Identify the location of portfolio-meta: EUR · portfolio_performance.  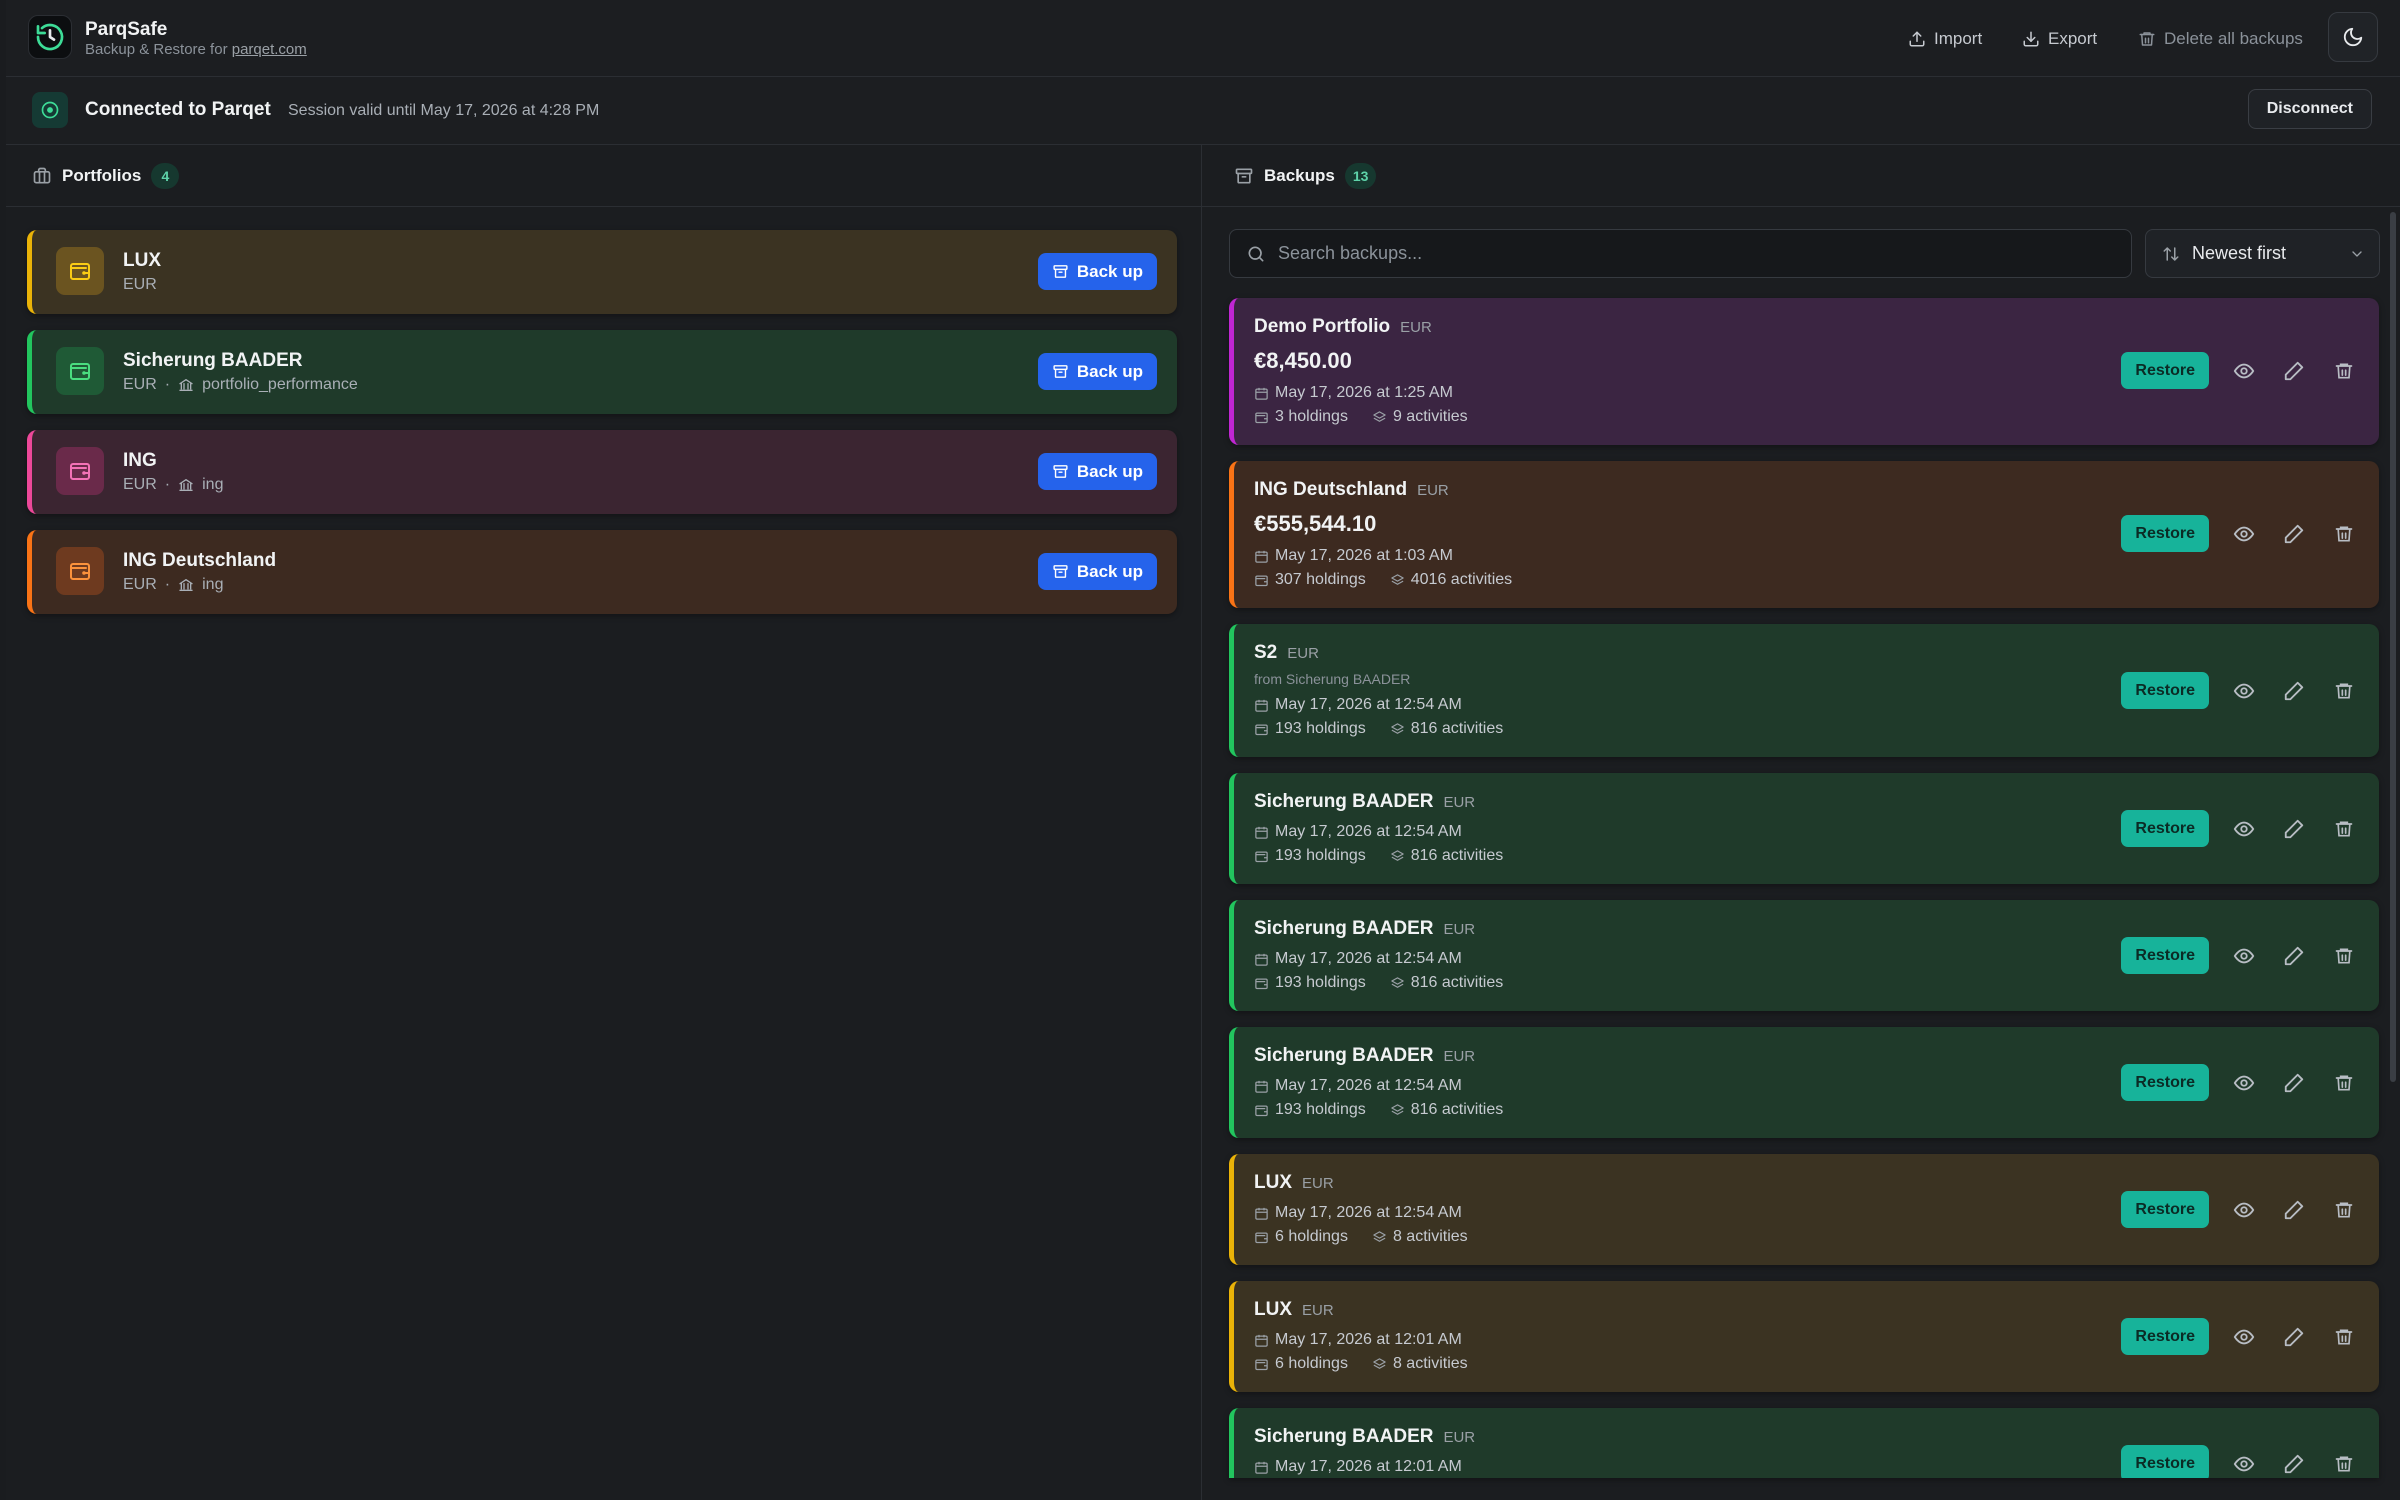
(240, 385).